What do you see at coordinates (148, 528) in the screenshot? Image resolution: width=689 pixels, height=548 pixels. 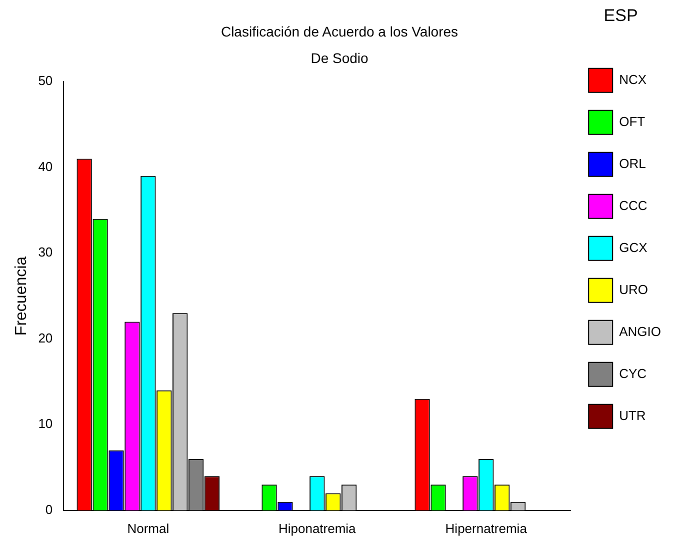 I see `x-tick-label: Normal` at bounding box center [148, 528].